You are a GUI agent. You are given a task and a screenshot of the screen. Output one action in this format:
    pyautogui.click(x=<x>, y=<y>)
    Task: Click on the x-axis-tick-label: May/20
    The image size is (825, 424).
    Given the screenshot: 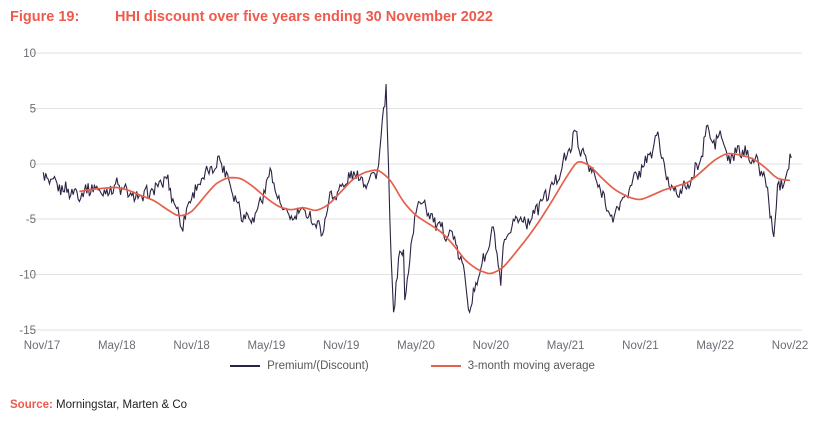 What is the action you would take?
    pyautogui.click(x=416, y=346)
    